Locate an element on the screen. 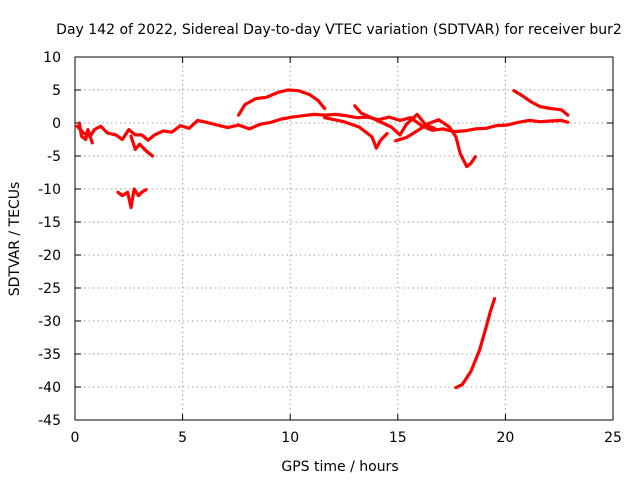  y-tick-label: -15 is located at coordinates (49, 223).